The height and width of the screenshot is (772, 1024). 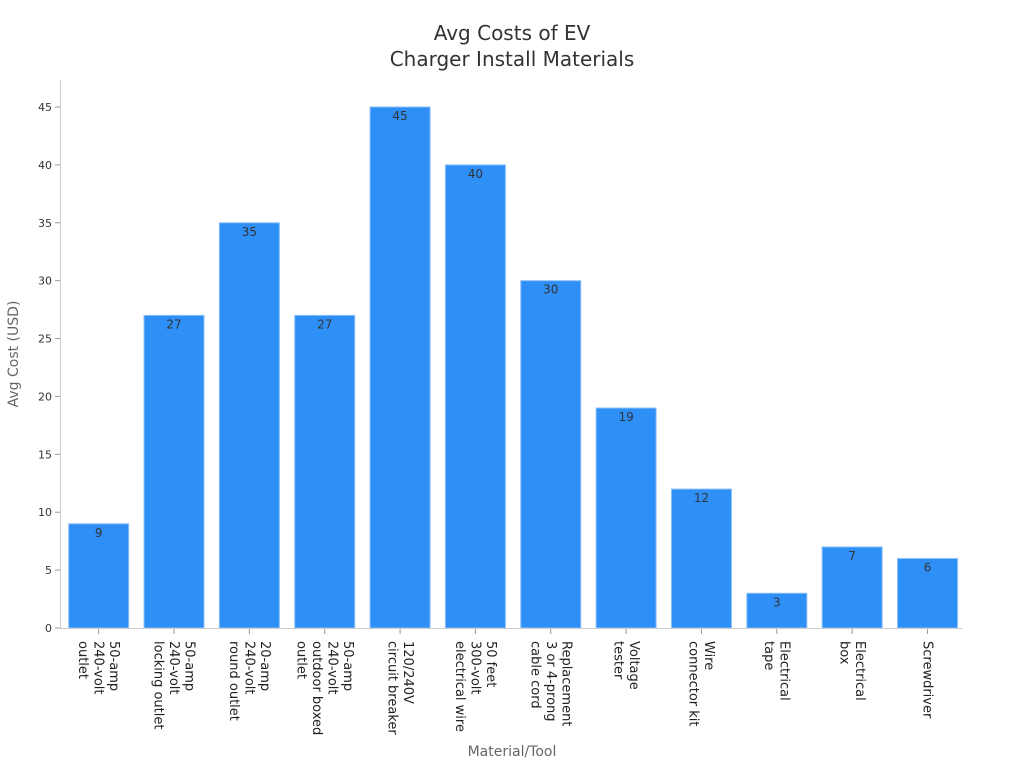 I want to click on x-tick-label-line: 50 feet, so click(x=490, y=664).